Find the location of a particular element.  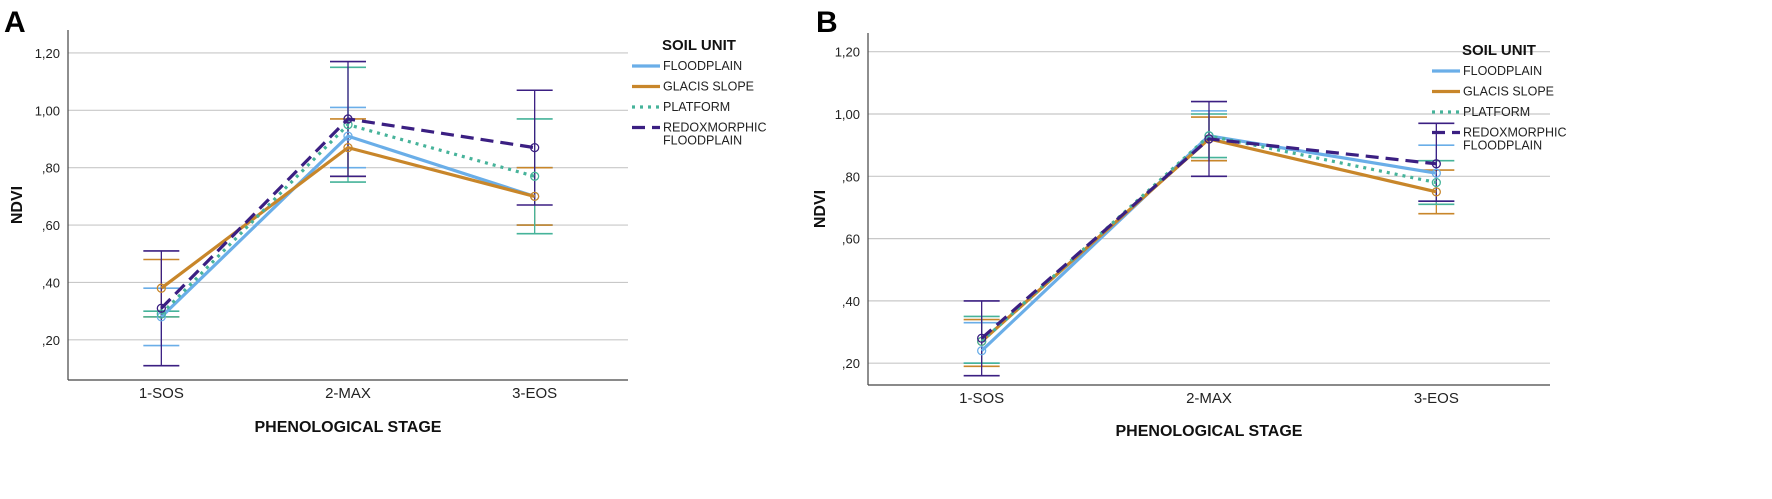

panel-label: A is located at coordinates (15, 22).